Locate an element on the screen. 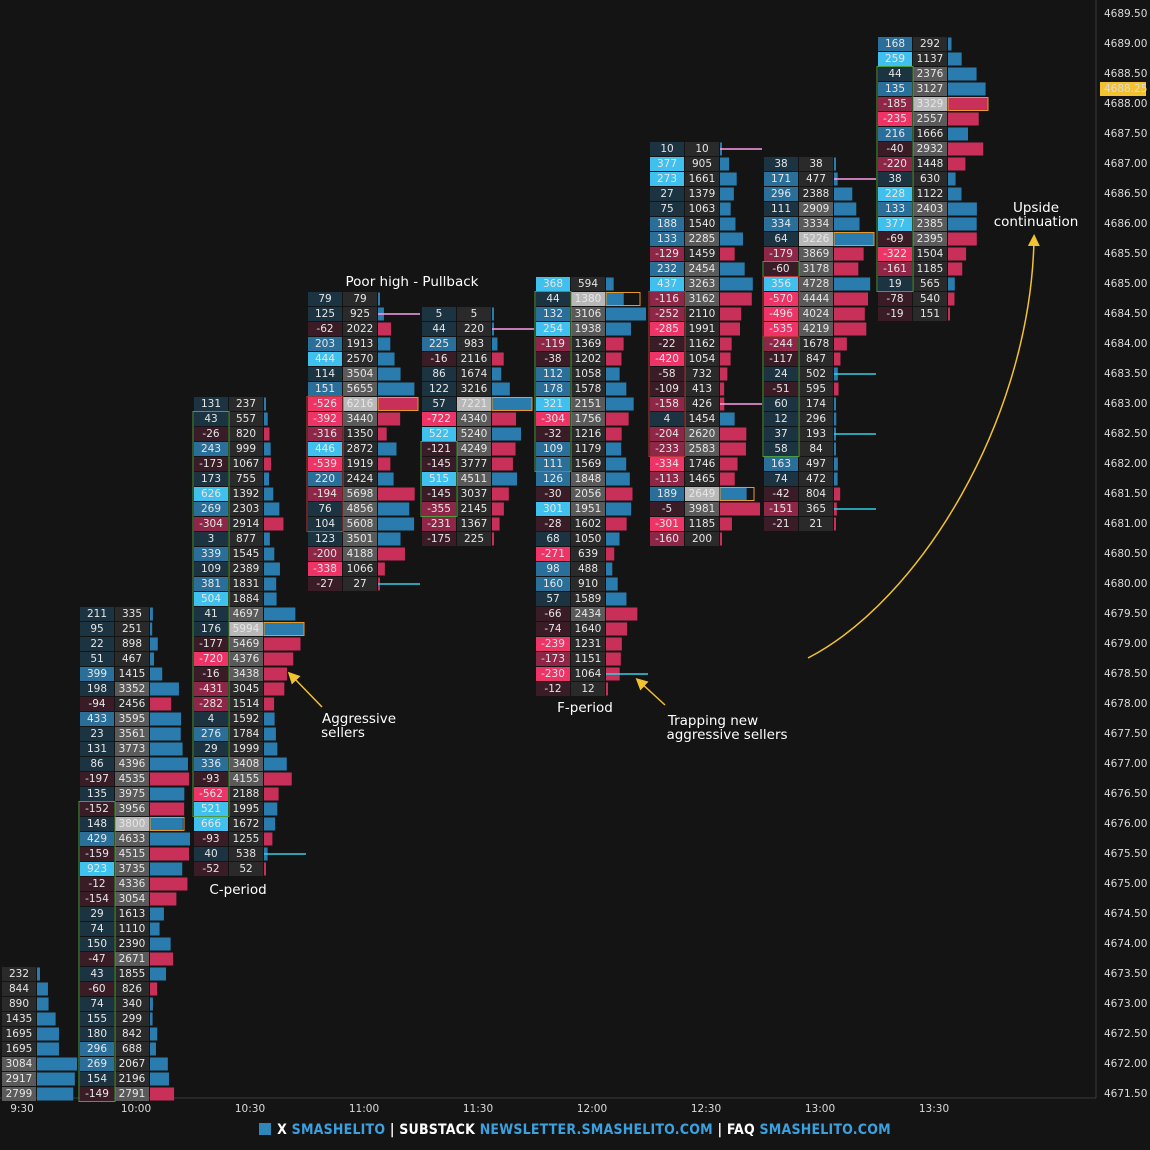 The image size is (1150, 1150). poc-highlight is located at coordinates (623, 299).